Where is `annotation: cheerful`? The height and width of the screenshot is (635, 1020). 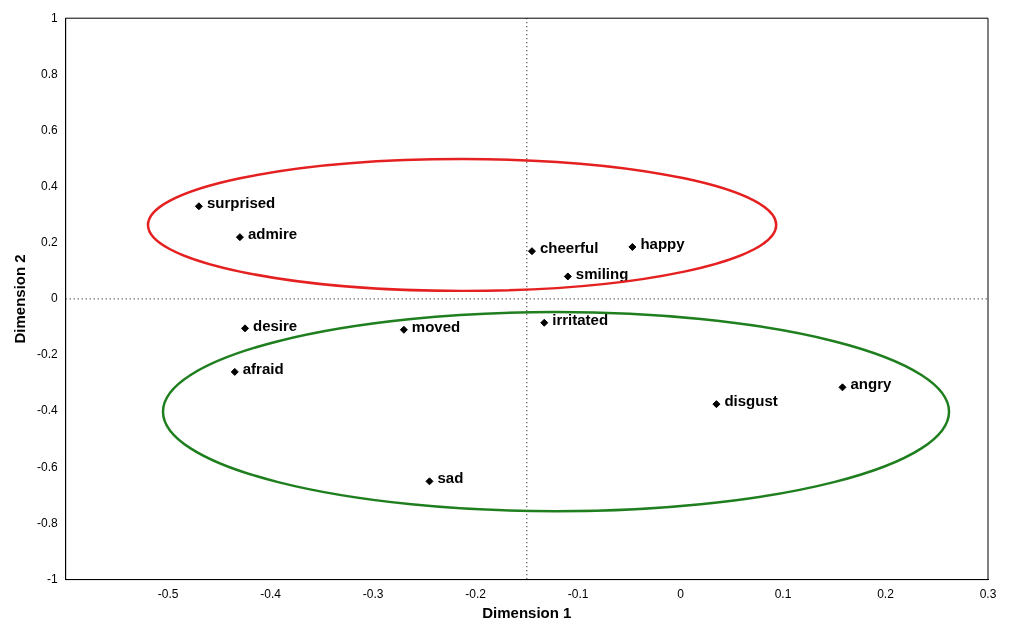 annotation: cheerful is located at coordinates (569, 248).